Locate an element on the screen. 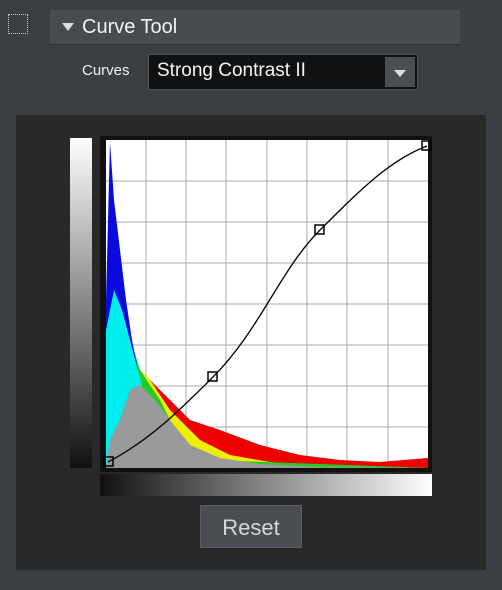 The image size is (502, 590). histogram-gray is located at coordinates (267, 426).